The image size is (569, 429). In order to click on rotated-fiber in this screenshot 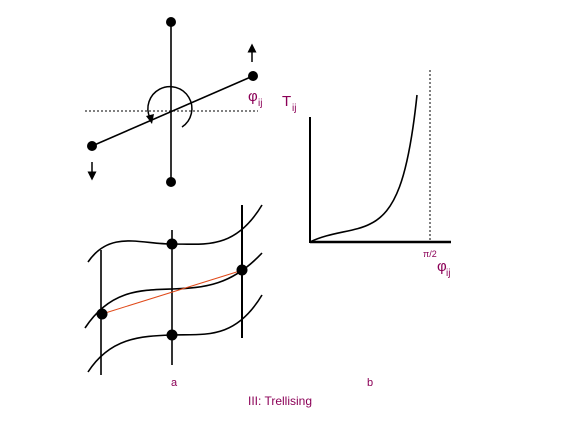, I will do `click(172, 111)`.